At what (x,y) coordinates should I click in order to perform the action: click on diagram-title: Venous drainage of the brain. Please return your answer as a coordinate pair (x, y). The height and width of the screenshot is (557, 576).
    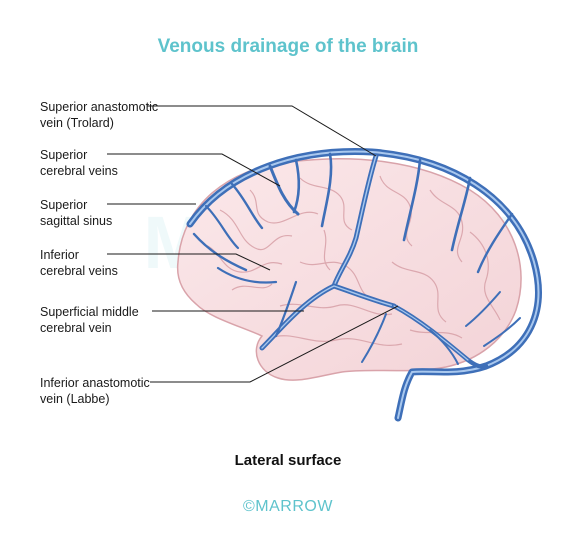
    Looking at the image, I should click on (288, 46).